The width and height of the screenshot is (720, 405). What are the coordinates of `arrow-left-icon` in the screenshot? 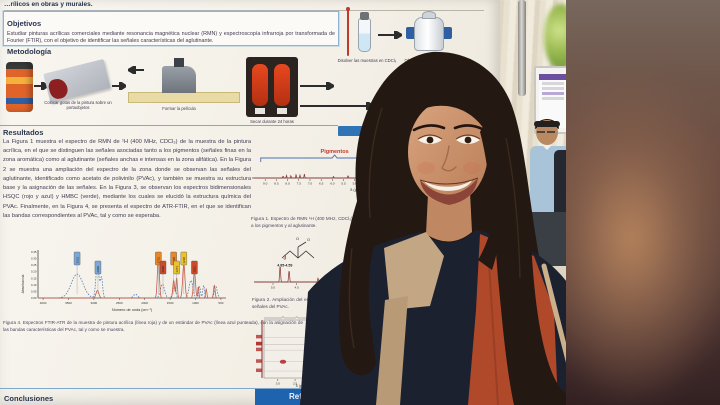 It's located at (136, 70).